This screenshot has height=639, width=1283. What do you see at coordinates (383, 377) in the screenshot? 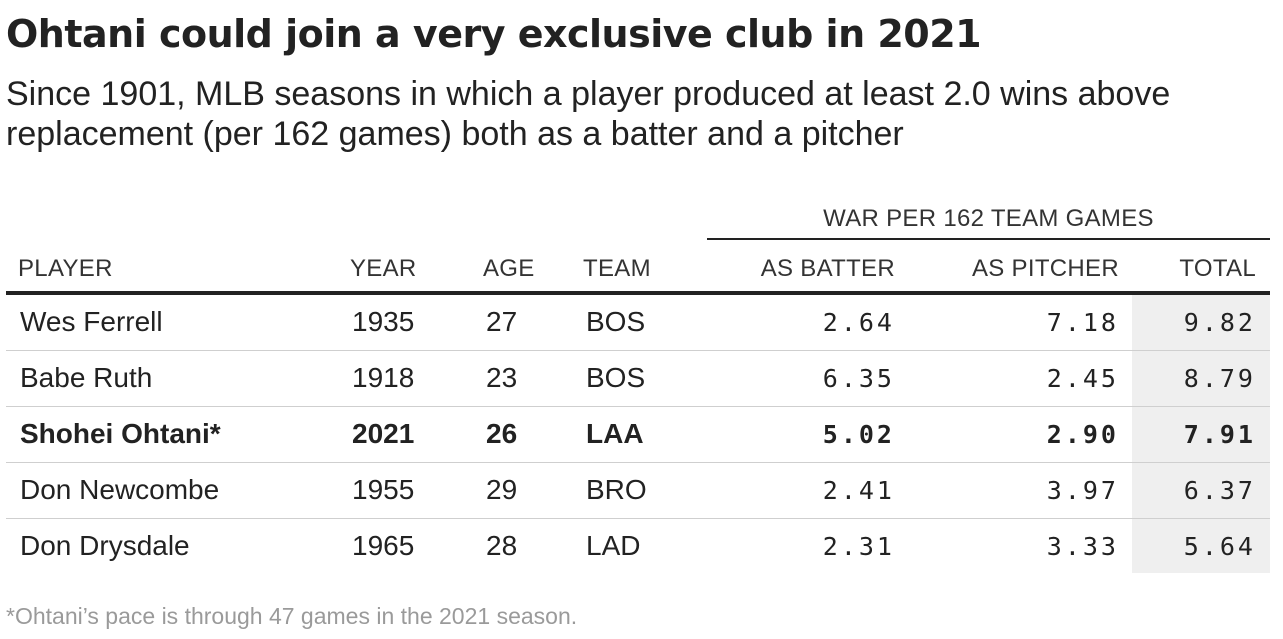
I see `cell-year: 1918` at bounding box center [383, 377].